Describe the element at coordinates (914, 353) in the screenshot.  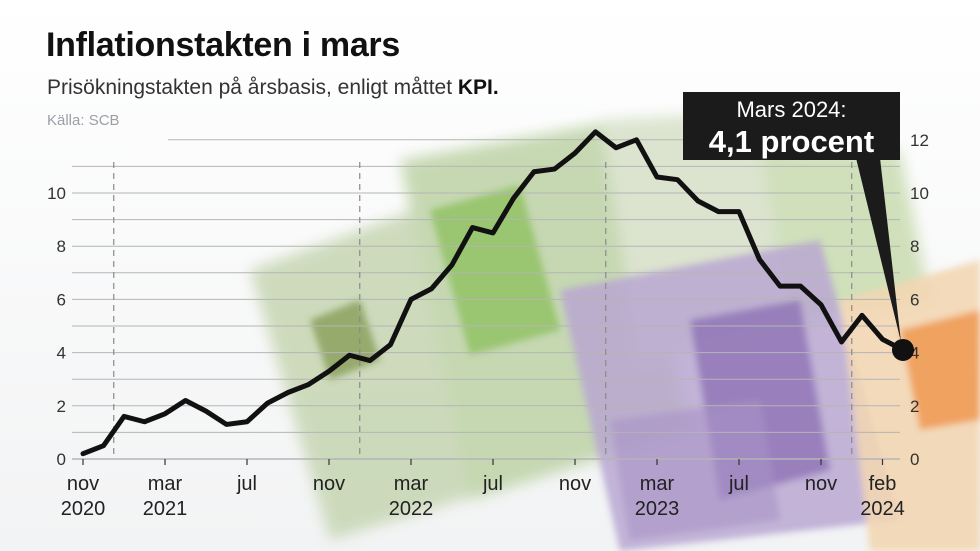
I see `y-tick-right-4: 4` at that location.